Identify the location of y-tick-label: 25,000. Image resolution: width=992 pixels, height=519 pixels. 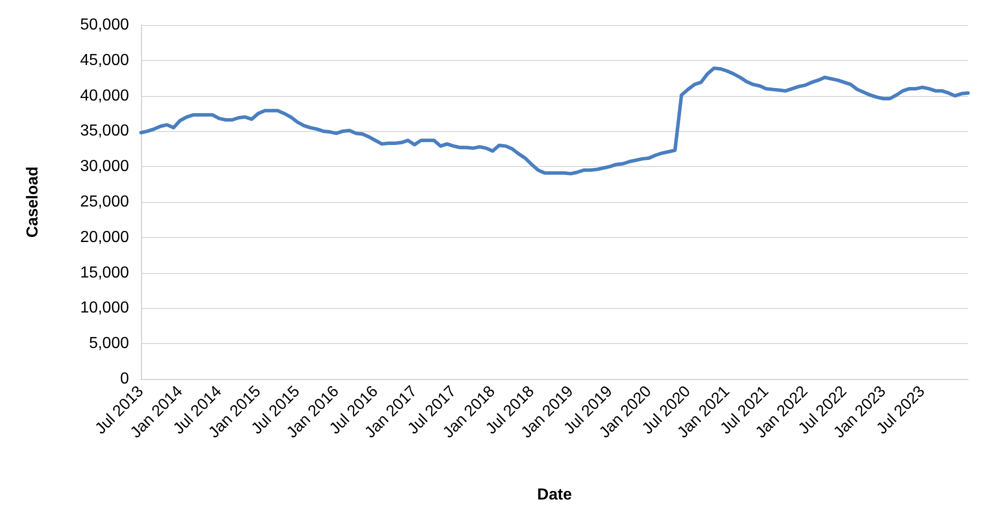
(105, 202).